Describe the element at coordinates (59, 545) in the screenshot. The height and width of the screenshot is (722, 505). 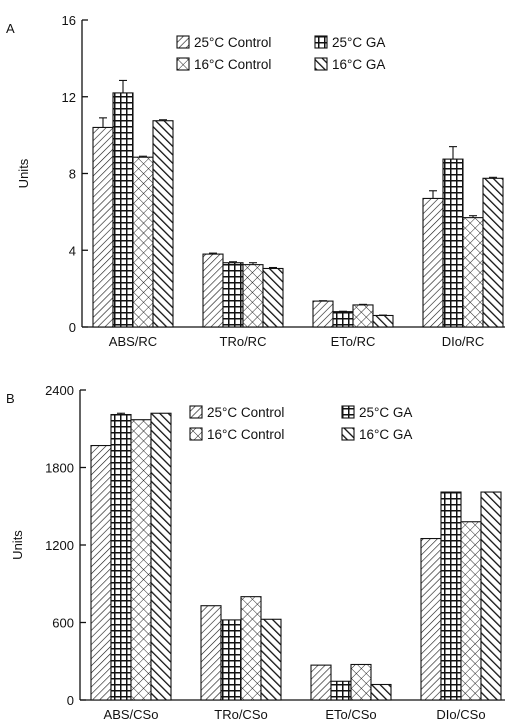
I see `y-tick-label: 1200` at that location.